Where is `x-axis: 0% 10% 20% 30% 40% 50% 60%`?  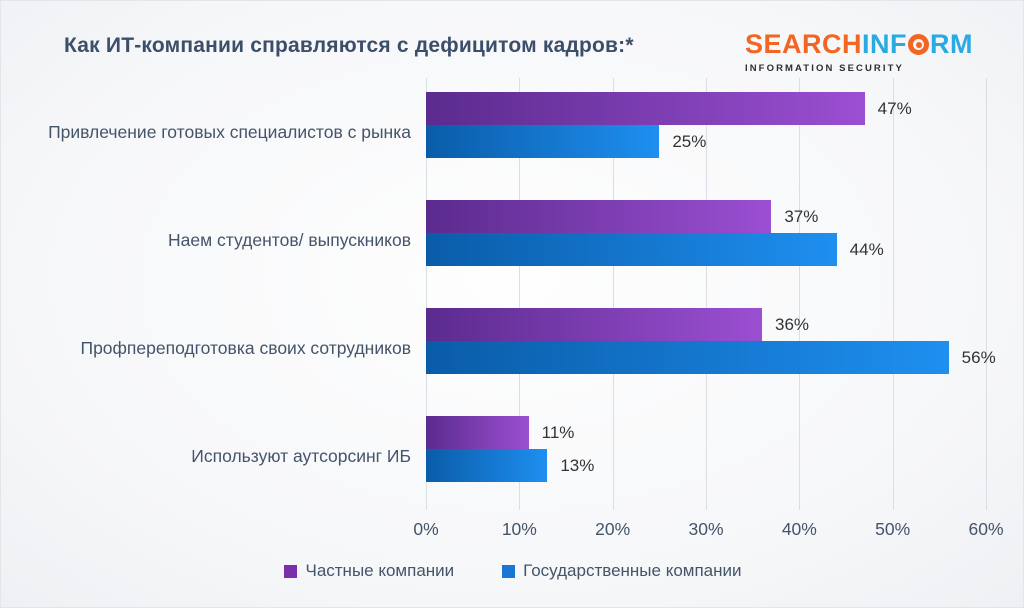
x-axis: 0% 10% 20% 30% 40% 50% 60% is located at coordinates (708, 531).